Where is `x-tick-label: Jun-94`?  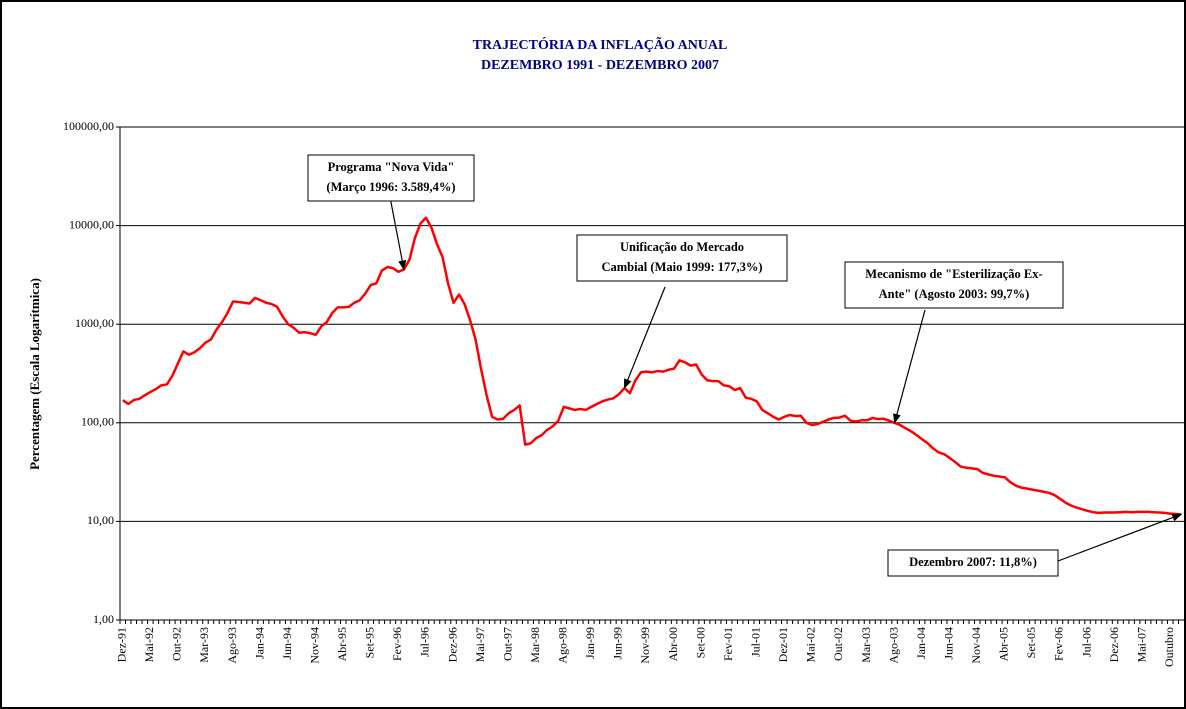 x-tick-label: Jun-94 is located at coordinates (287, 643).